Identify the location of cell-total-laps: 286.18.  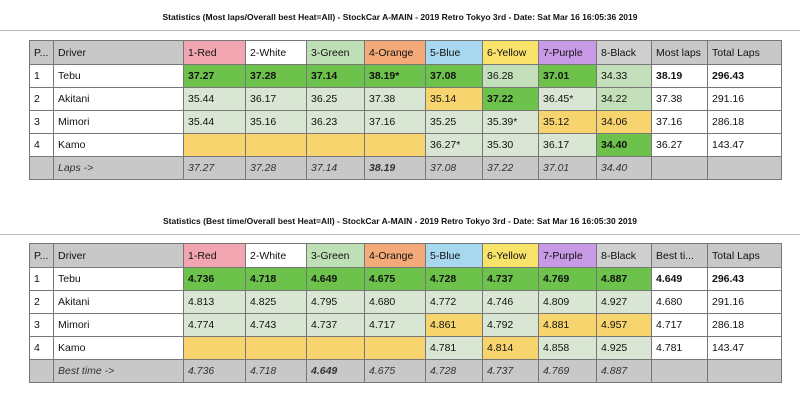
(744, 122).